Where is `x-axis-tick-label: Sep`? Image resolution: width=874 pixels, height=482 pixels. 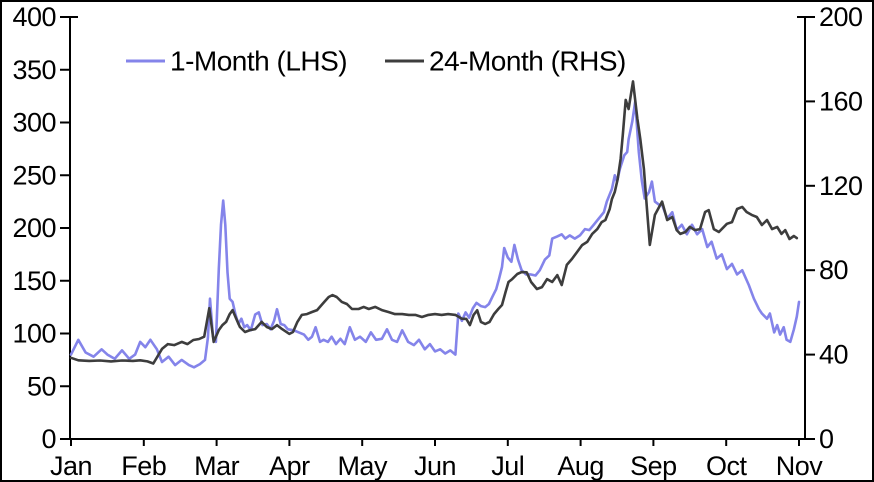 x-axis-tick-label: Sep is located at coordinates (653, 466).